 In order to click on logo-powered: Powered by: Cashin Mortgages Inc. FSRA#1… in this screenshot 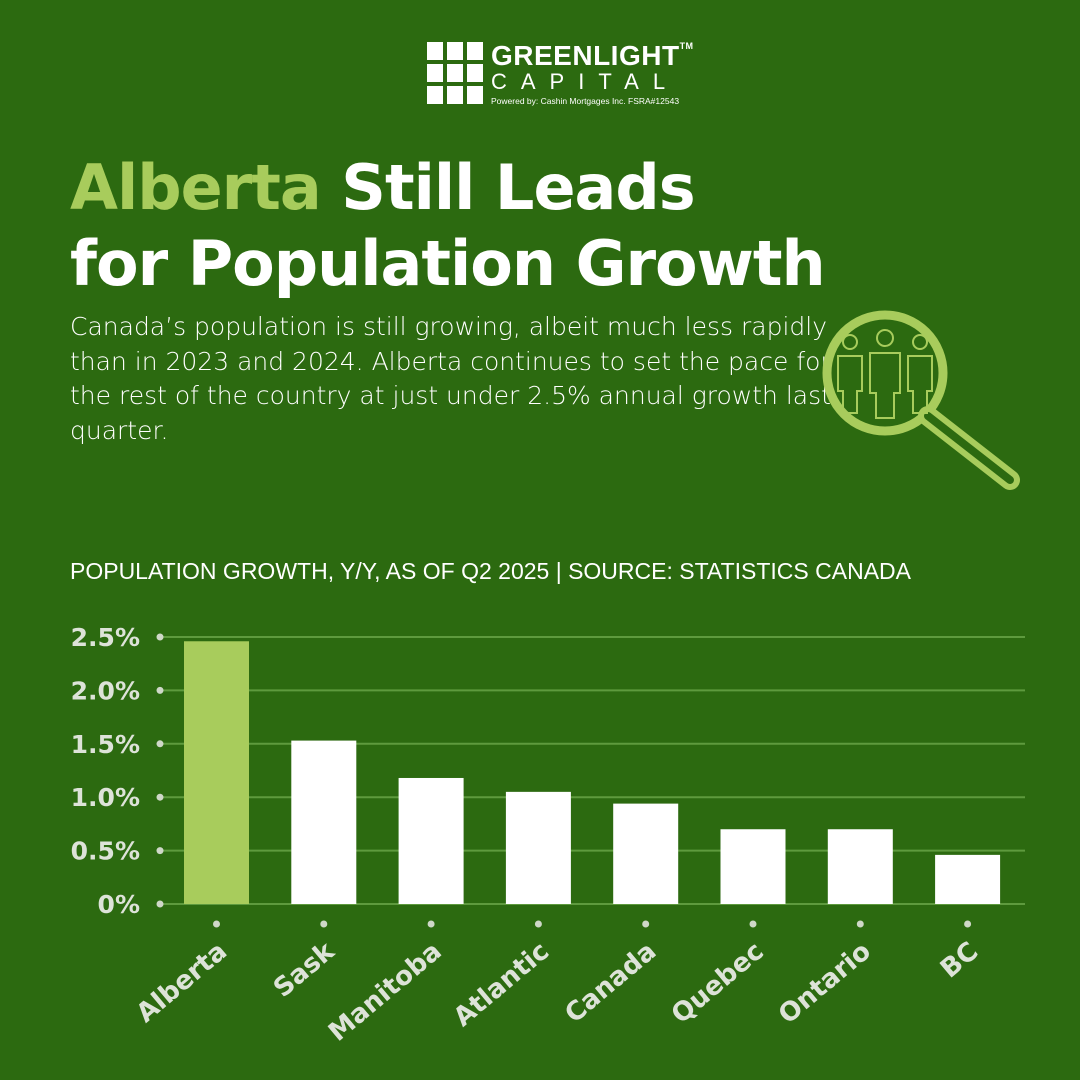, I will do `click(585, 101)`.